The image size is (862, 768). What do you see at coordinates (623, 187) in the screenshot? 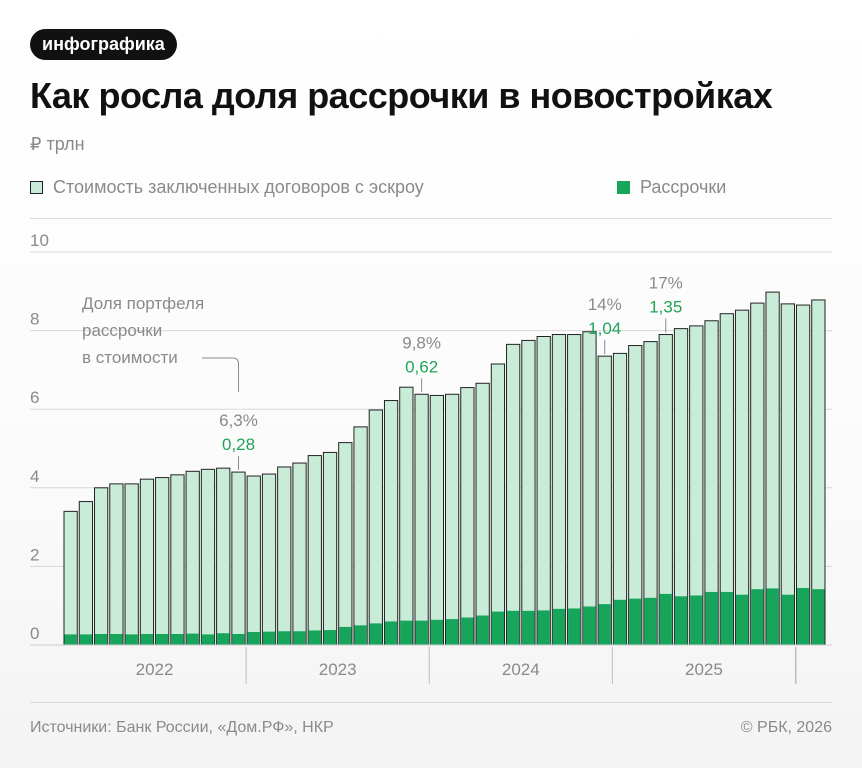
I see `legend-swatch-installments` at bounding box center [623, 187].